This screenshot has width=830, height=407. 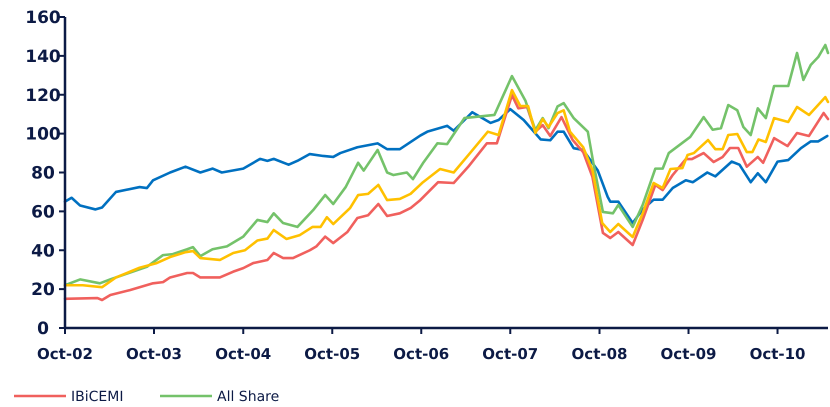 What do you see at coordinates (43, 18) in the screenshot?
I see `y-tick-label: 160` at bounding box center [43, 18].